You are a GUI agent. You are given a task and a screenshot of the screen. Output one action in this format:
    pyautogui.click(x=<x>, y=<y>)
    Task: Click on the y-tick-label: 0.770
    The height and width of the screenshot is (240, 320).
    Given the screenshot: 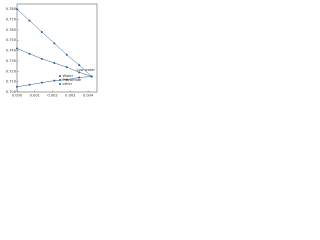 What is the action you would take?
    pyautogui.click(x=11, y=20)
    